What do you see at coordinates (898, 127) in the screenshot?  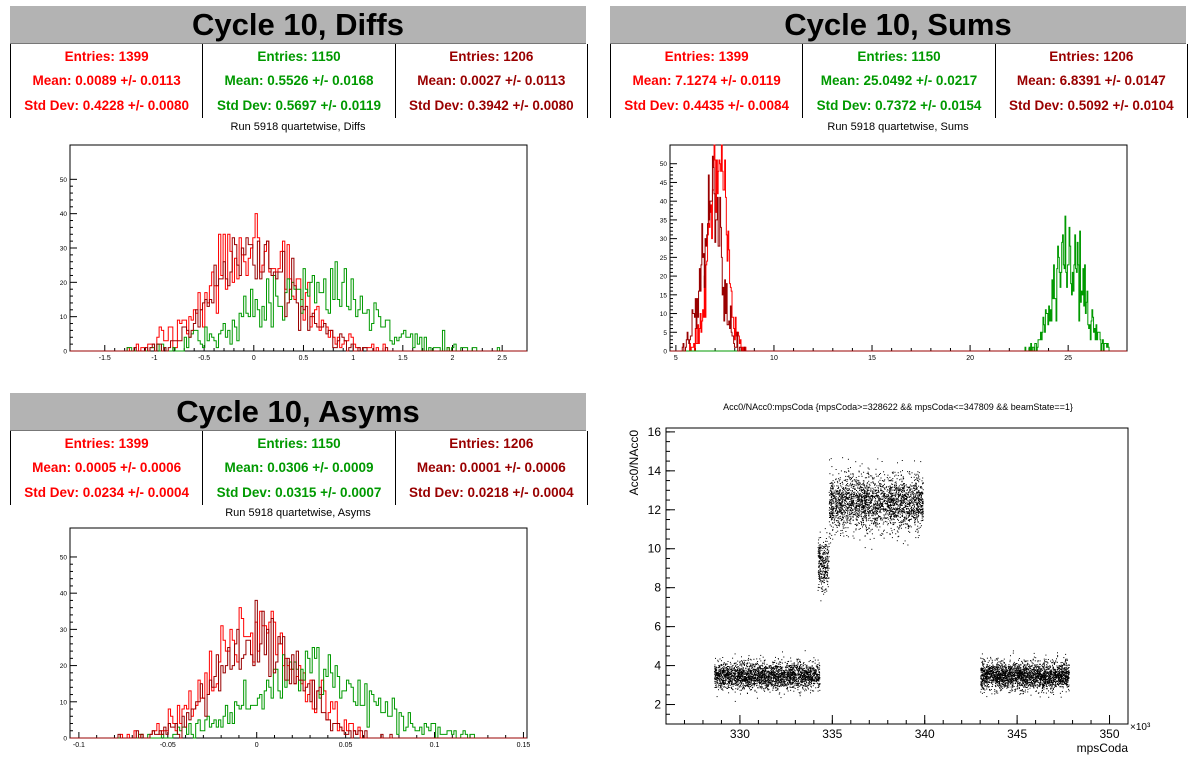 I see `sums-subtitle: Run 5918 quartetwise, Sums` at bounding box center [898, 127].